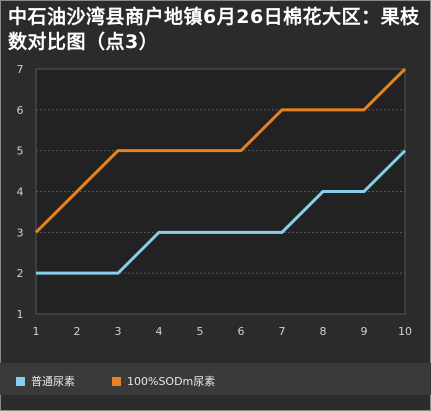 This screenshot has height=411, width=431. What do you see at coordinates (171, 381) in the screenshot?
I see `legend-label-series-2: 100%SODm尿素` at bounding box center [171, 381].